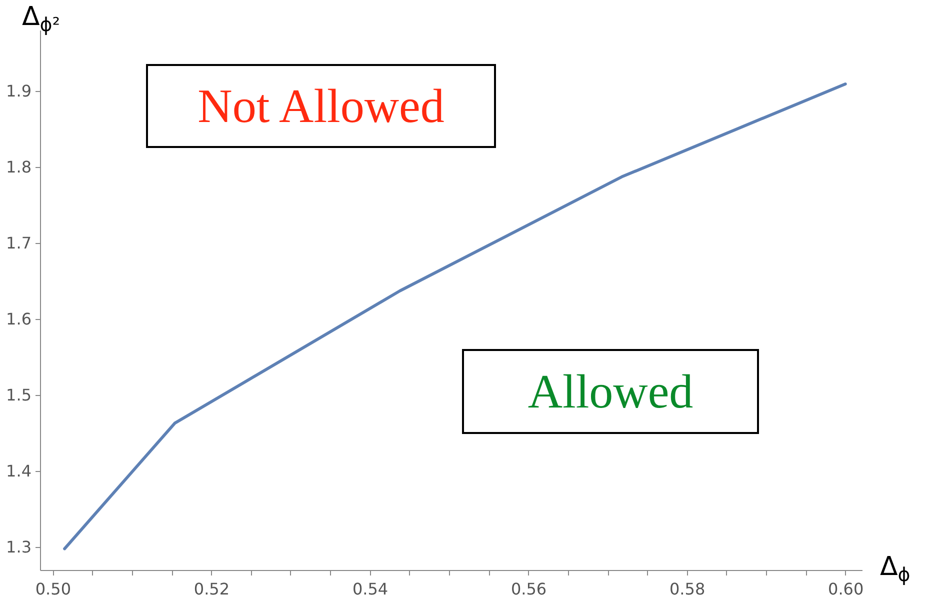 The image size is (928, 609). I want to click on annotation: Not Allowed, so click(321, 106).